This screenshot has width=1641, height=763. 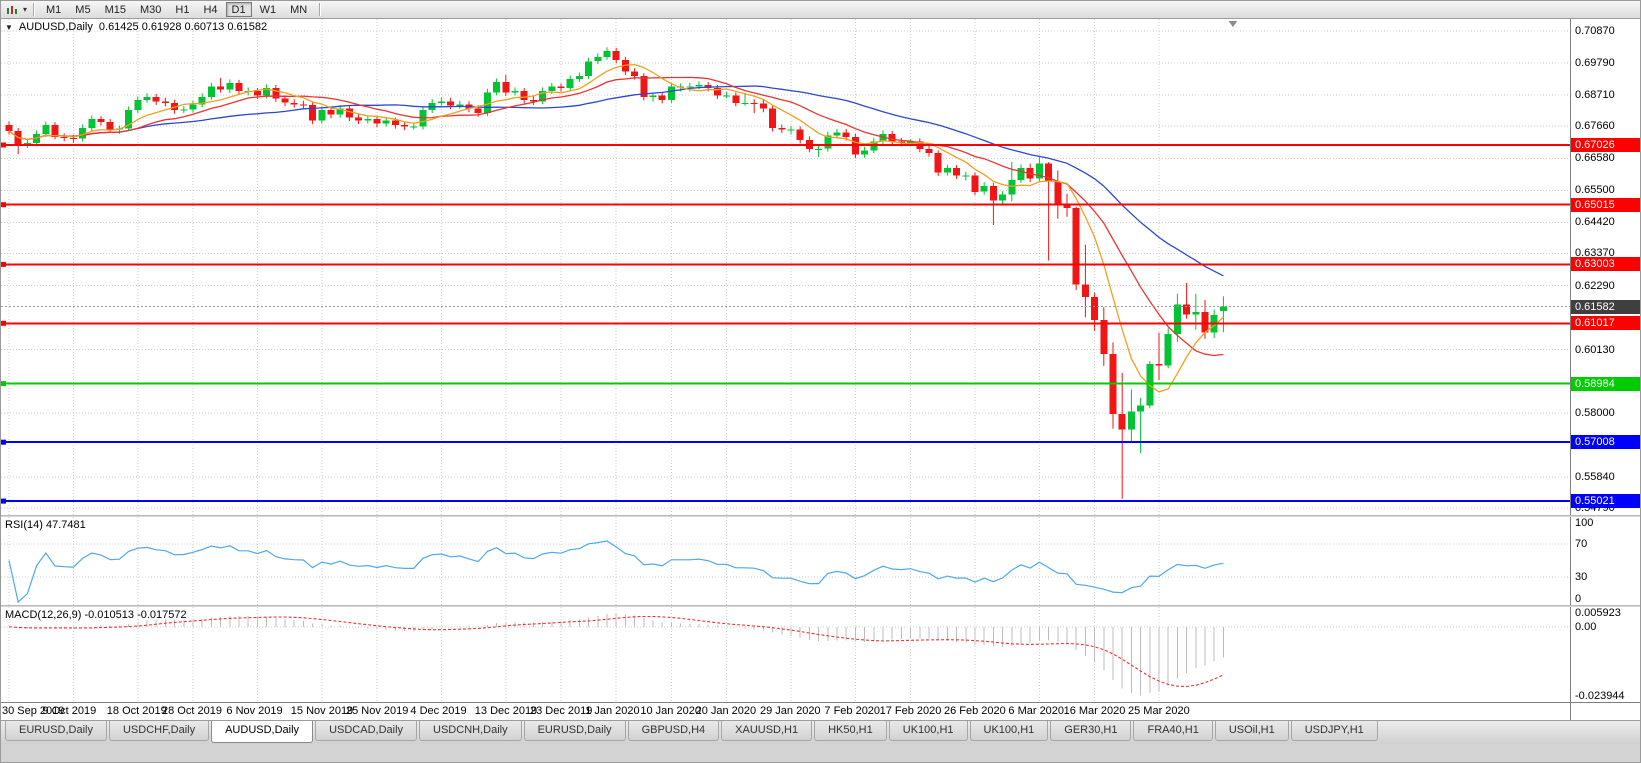 I want to click on time-axis-label: 6 Nov 2019, so click(x=254, y=711).